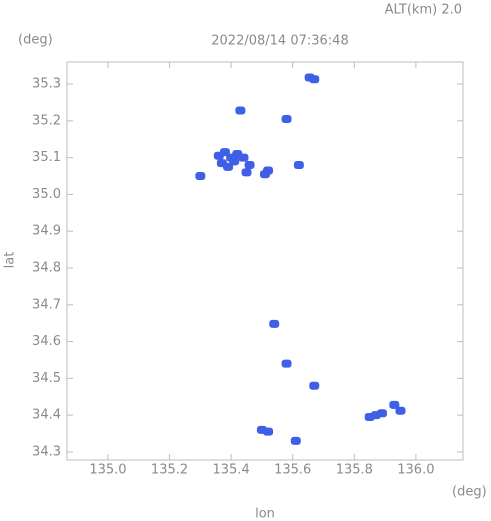 This screenshot has width=491, height=521. I want to click on x-tick-label: 135.2, so click(169, 470).